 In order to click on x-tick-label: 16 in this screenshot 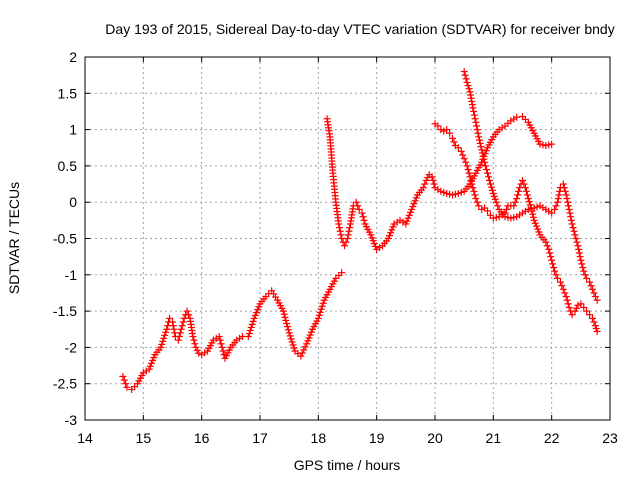, I will do `click(202, 438)`.